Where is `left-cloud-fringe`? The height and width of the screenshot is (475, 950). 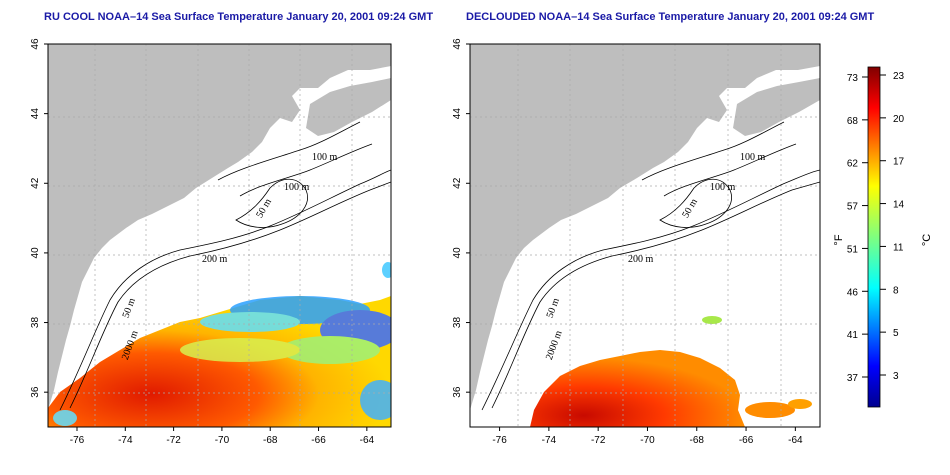 left-cloud-fringe is located at coordinates (222, 344).